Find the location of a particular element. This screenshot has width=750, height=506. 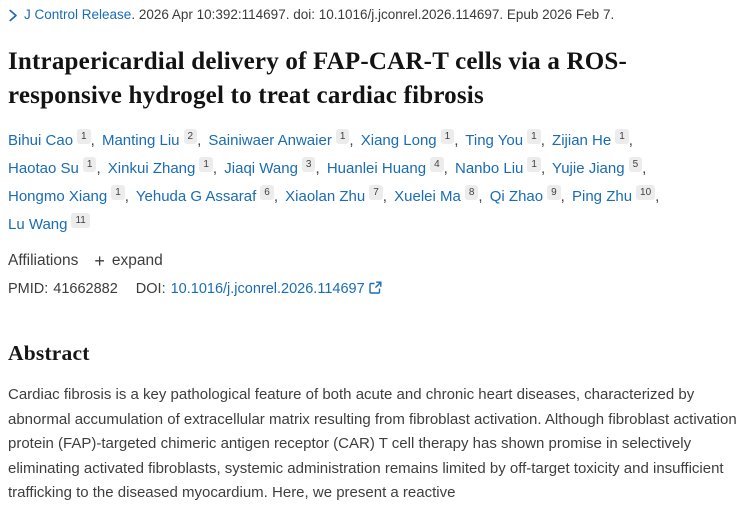

expand-label: expand is located at coordinates (137, 260).